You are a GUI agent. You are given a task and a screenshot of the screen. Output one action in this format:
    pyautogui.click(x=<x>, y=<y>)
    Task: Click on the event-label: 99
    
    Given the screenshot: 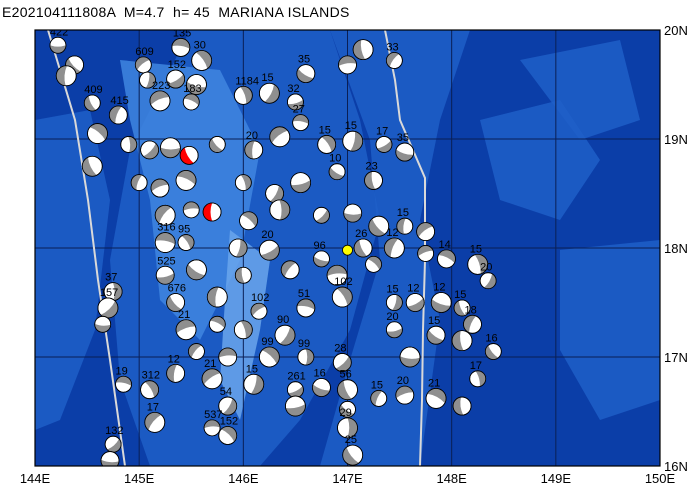 What is the action you would take?
    pyautogui.click(x=304, y=344)
    